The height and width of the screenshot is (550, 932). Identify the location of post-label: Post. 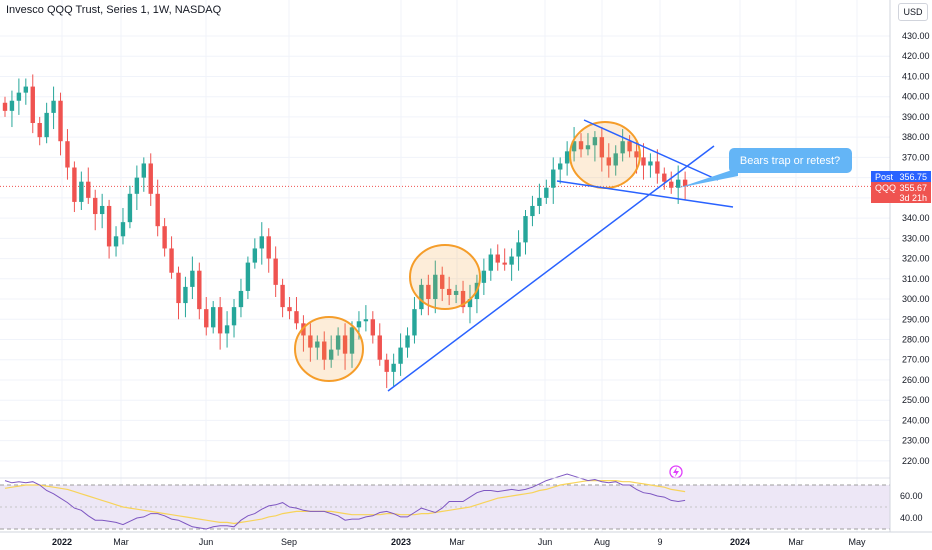
(884, 177).